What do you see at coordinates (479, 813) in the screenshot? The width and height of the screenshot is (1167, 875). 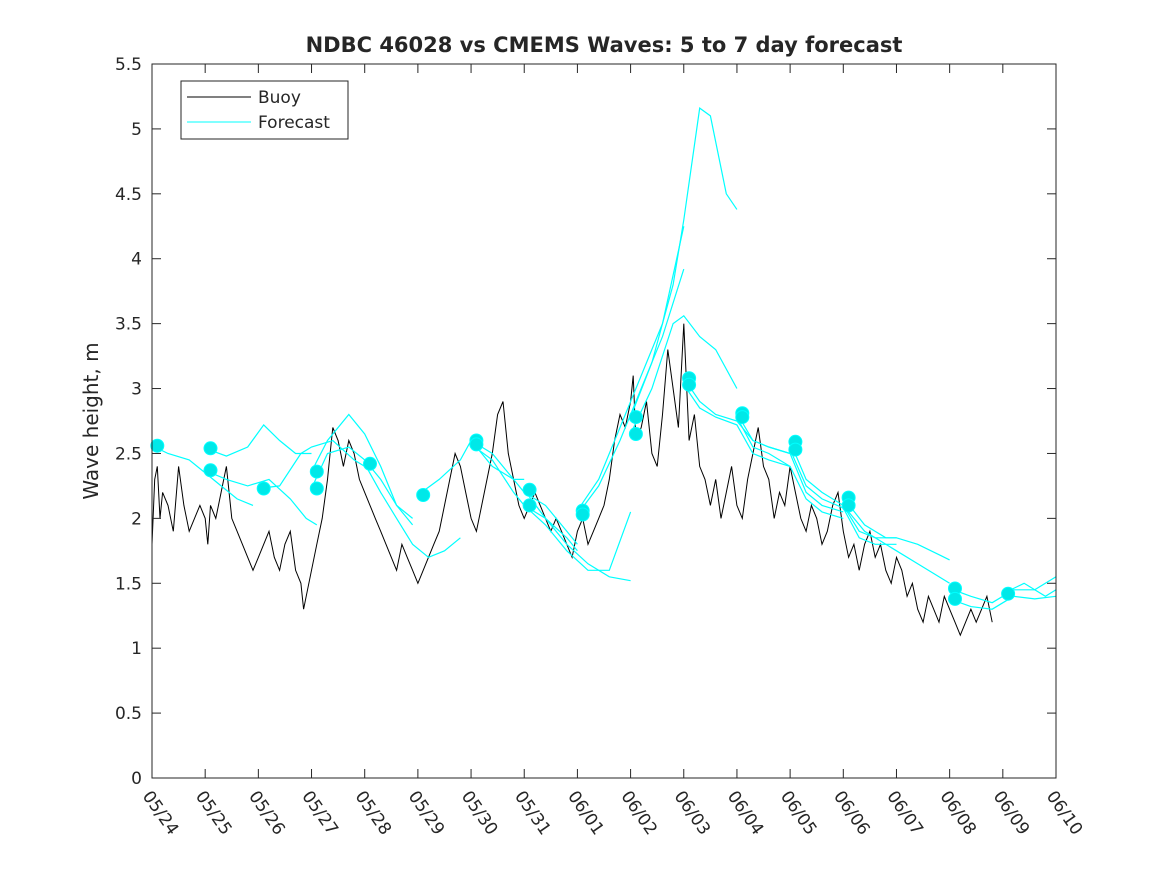 I see `x-tick-label: 05/30` at bounding box center [479, 813].